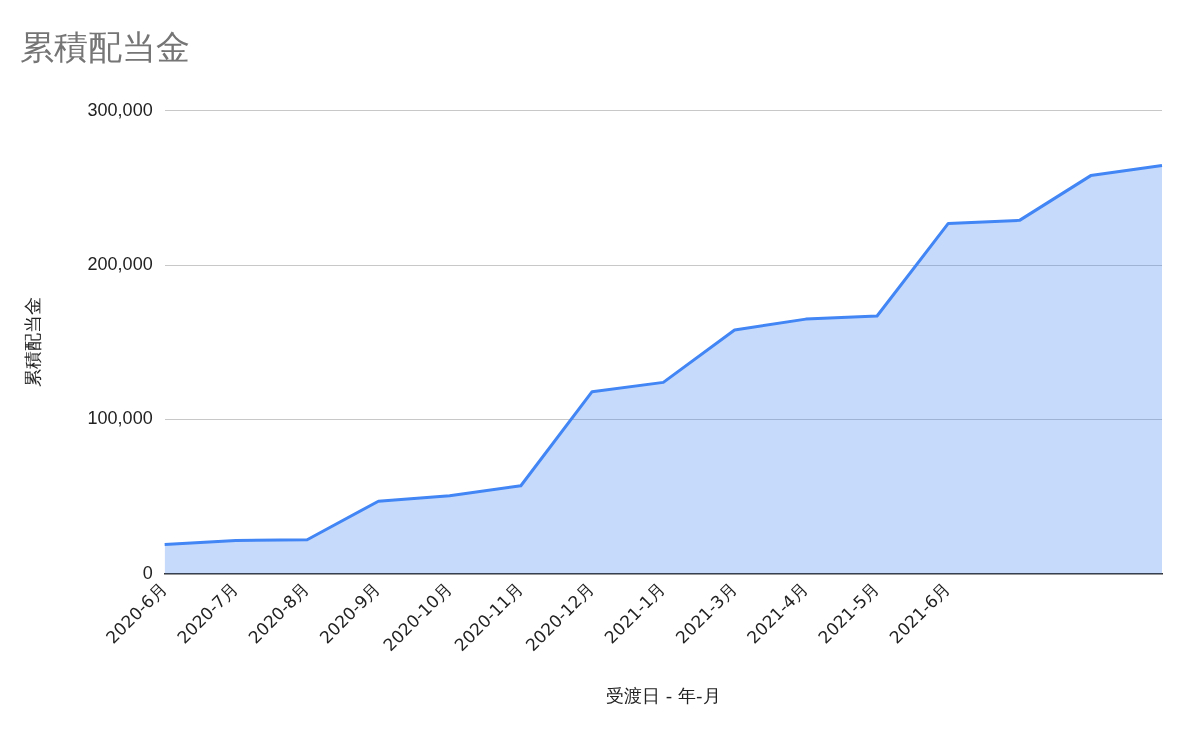 The image size is (1200, 742). What do you see at coordinates (663, 695) in the screenshot?
I see `x-axis-title: 受渡日 - 年-月` at bounding box center [663, 695].